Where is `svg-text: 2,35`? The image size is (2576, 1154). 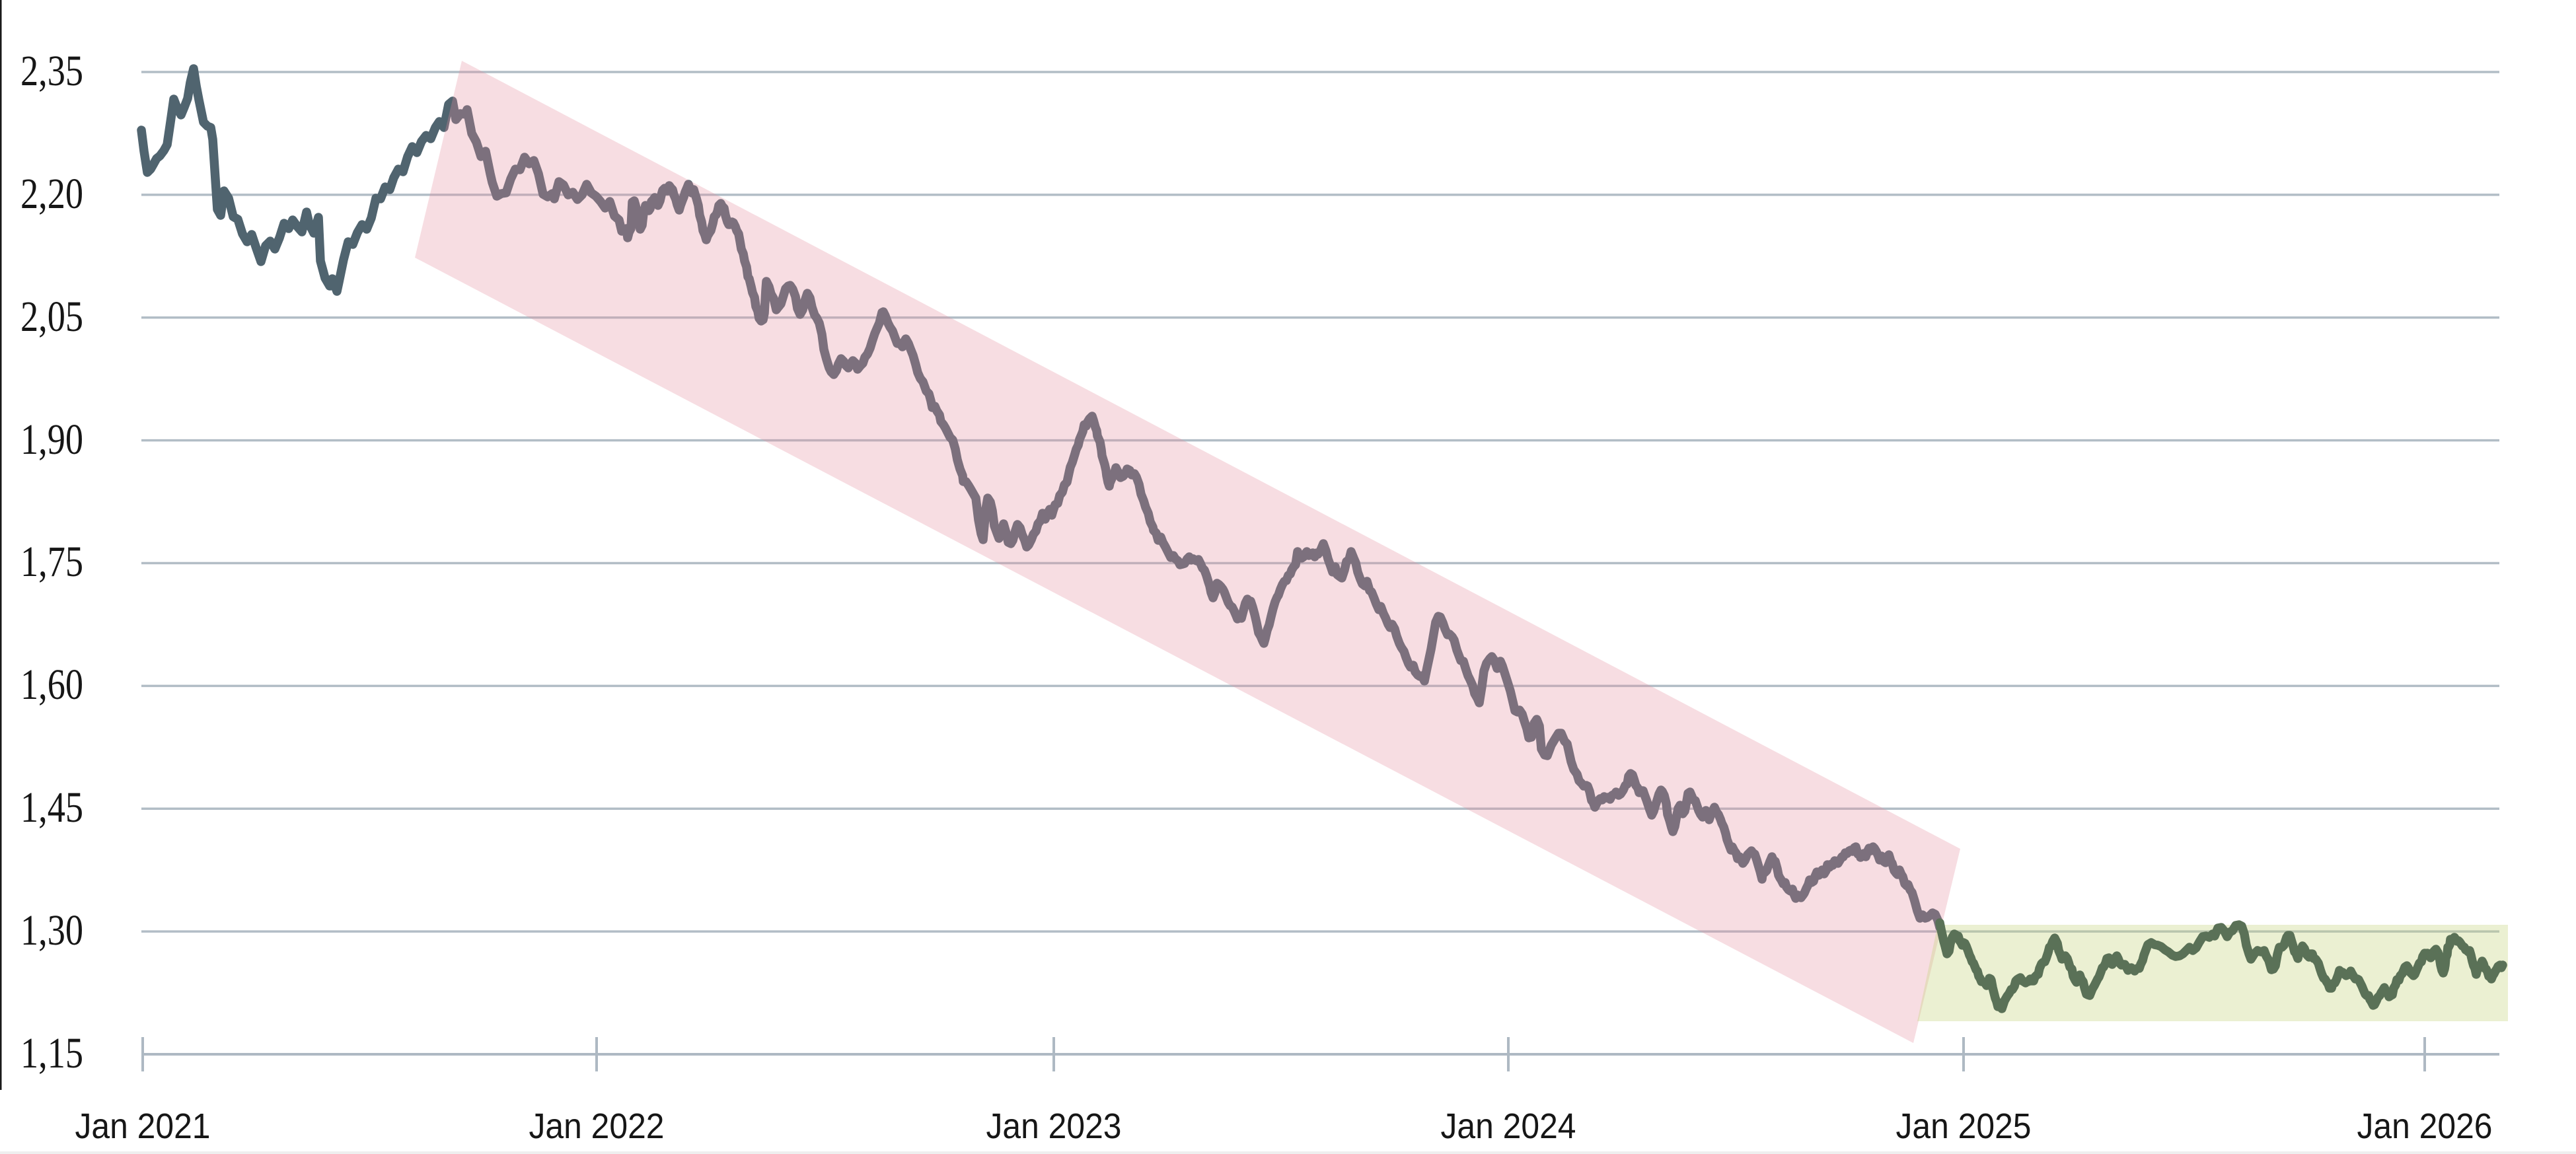
svg-text: 2,35 is located at coordinates (51, 71).